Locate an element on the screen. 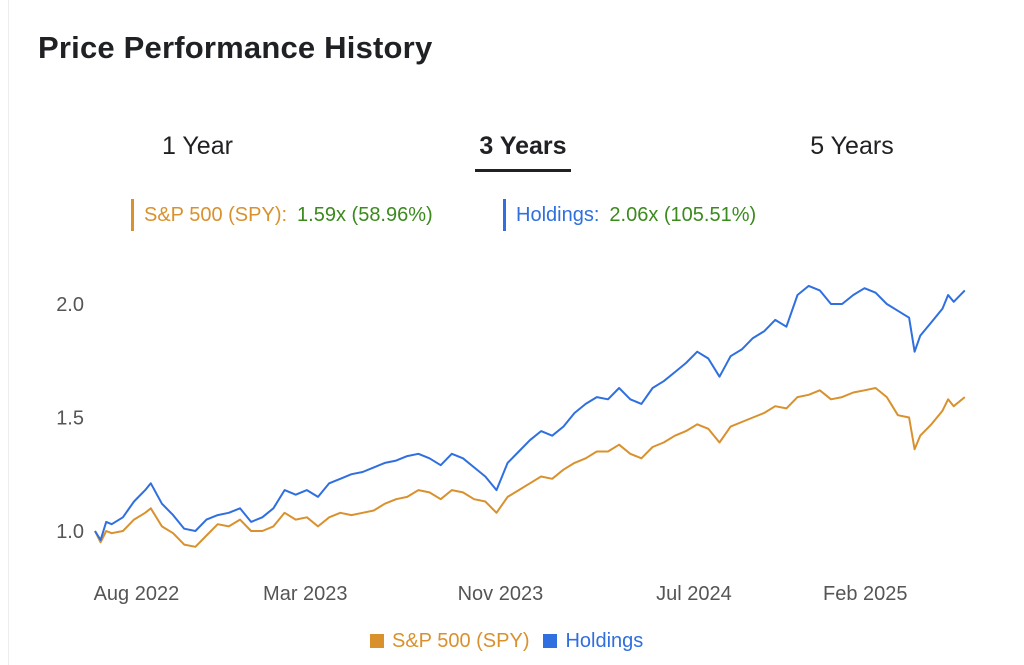  spy-summary-value: 1.59x (58.96%) is located at coordinates (365, 214).